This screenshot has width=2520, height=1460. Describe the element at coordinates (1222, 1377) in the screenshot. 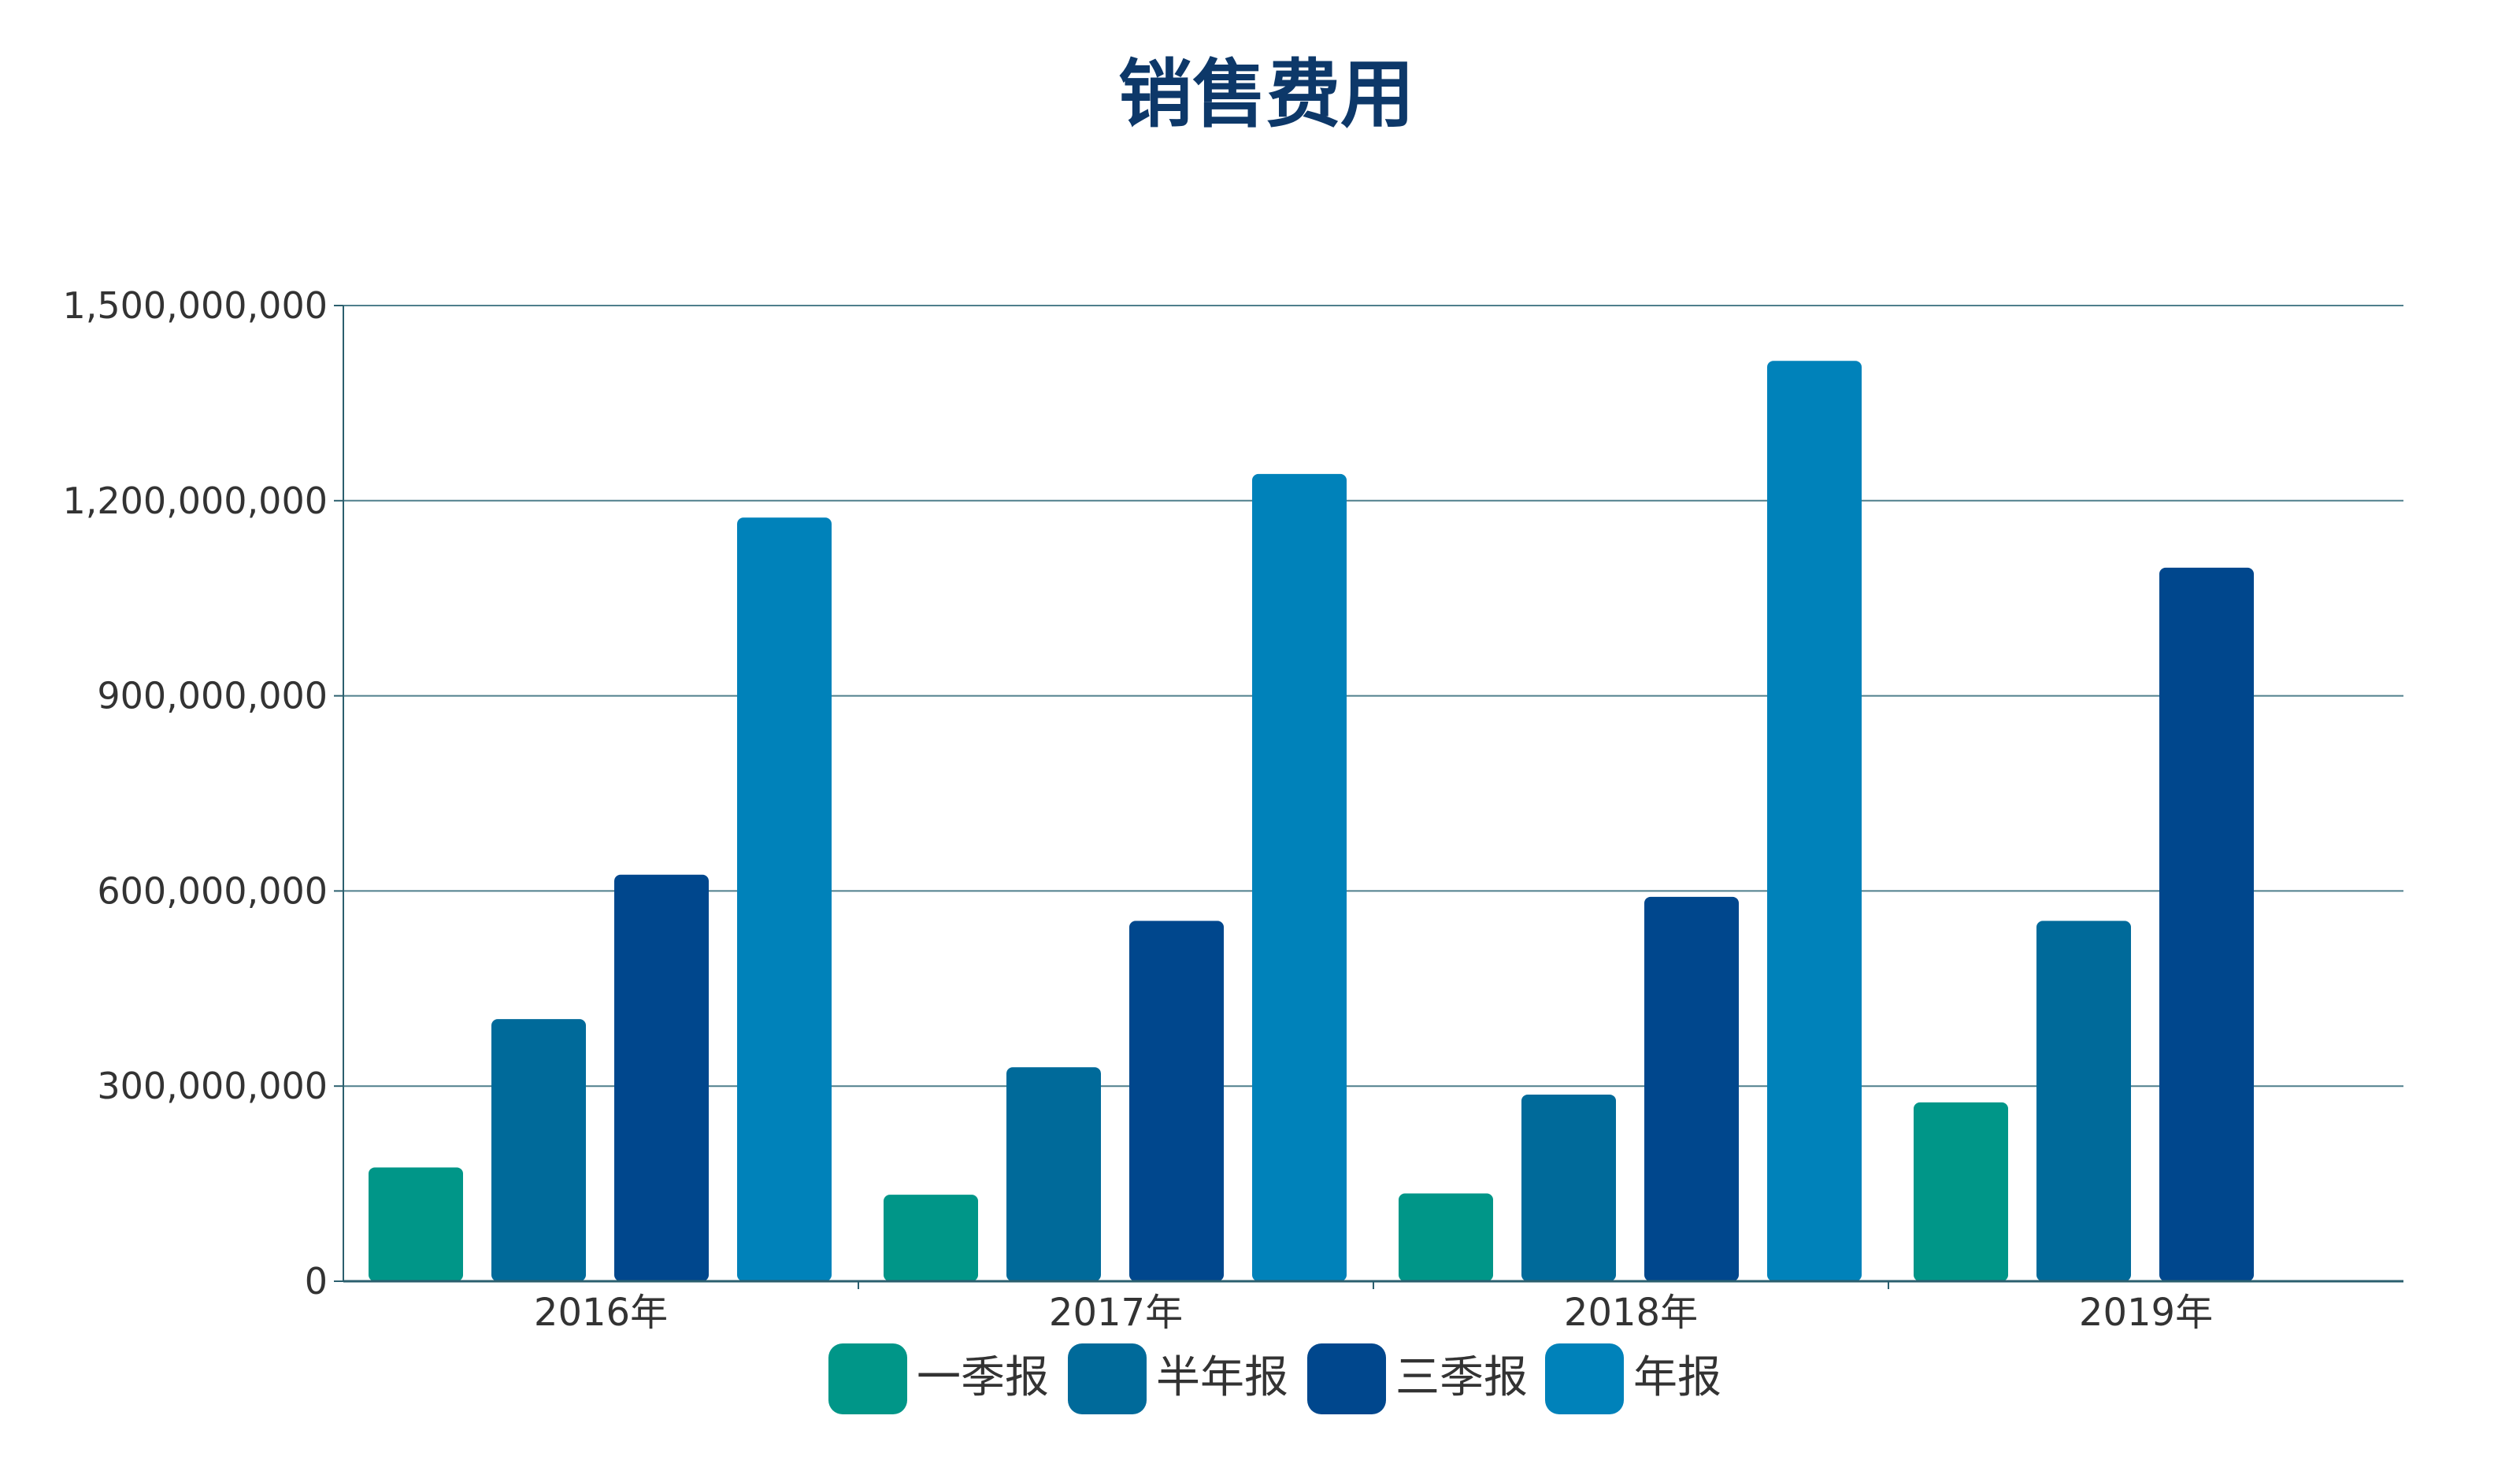

I see `legend-label: 半年报` at that location.